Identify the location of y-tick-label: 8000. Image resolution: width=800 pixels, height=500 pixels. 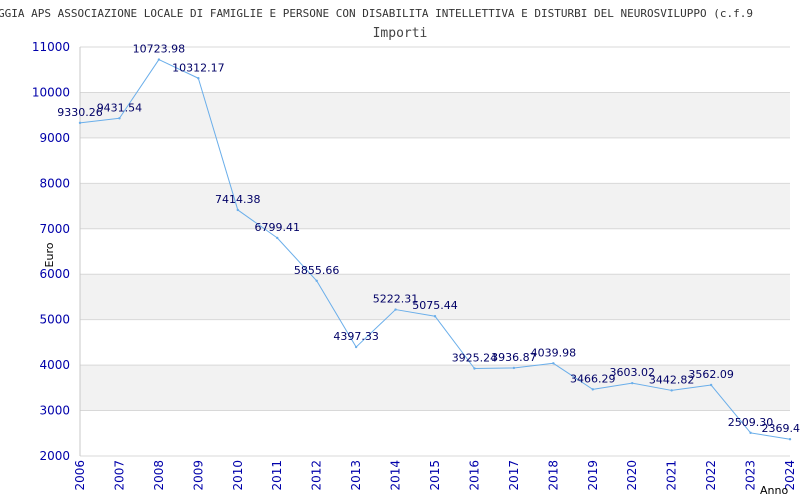
(54, 183).